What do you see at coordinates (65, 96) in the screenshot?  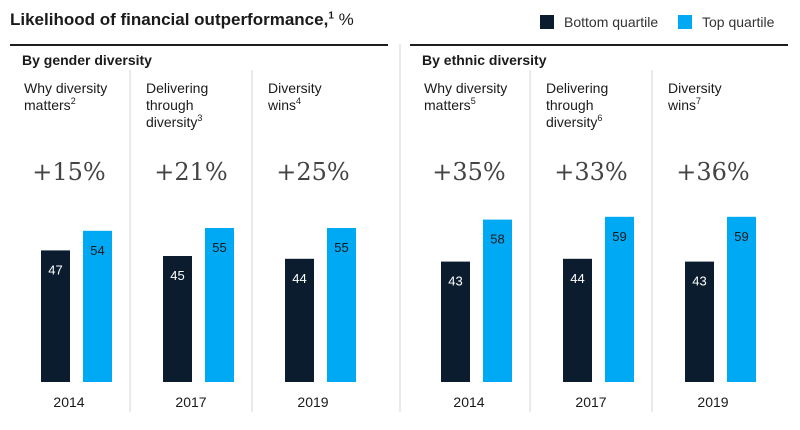 I see `study-label-0-0: Why diversity matters2` at bounding box center [65, 96].